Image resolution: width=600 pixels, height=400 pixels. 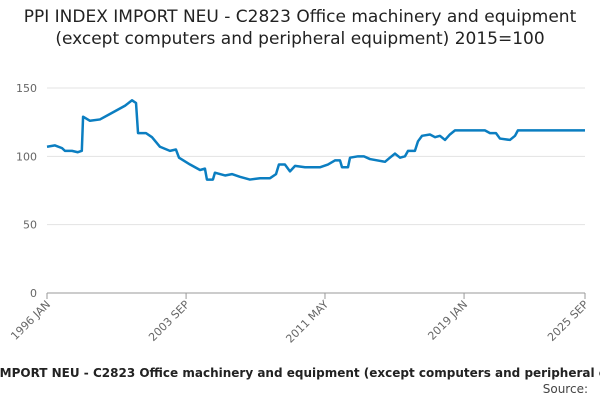 I want to click on x-tick-label: 2011 MAY, so click(x=307, y=322).